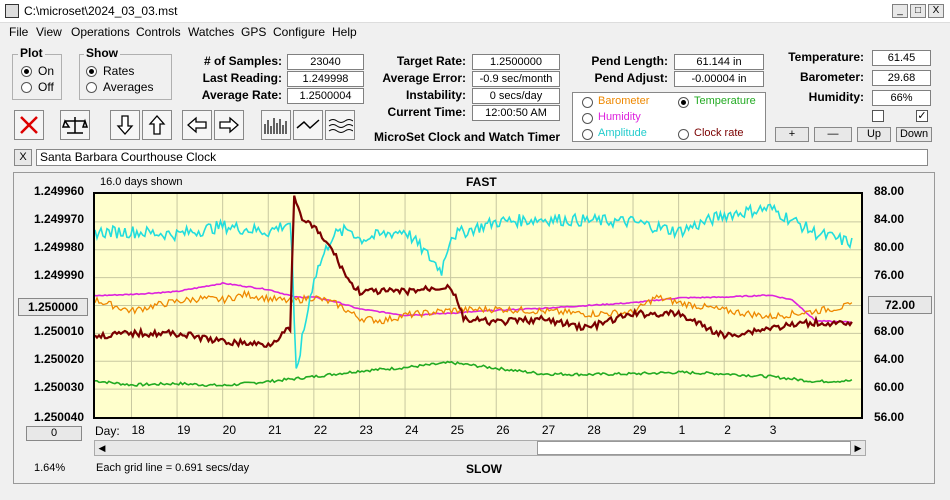  Describe the element at coordinates (128, 87) in the screenshot. I see `show-averages-label: Averages` at that location.